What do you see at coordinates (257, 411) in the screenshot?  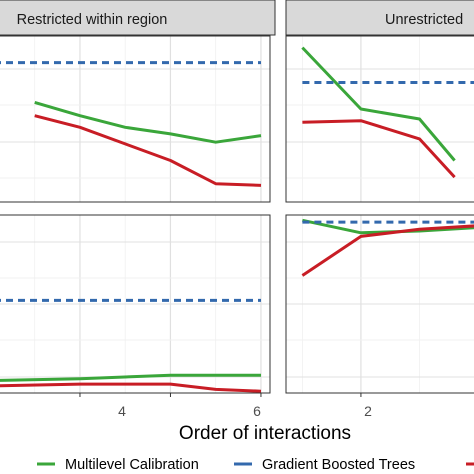 I see `x-tick-label-6: 6` at bounding box center [257, 411].